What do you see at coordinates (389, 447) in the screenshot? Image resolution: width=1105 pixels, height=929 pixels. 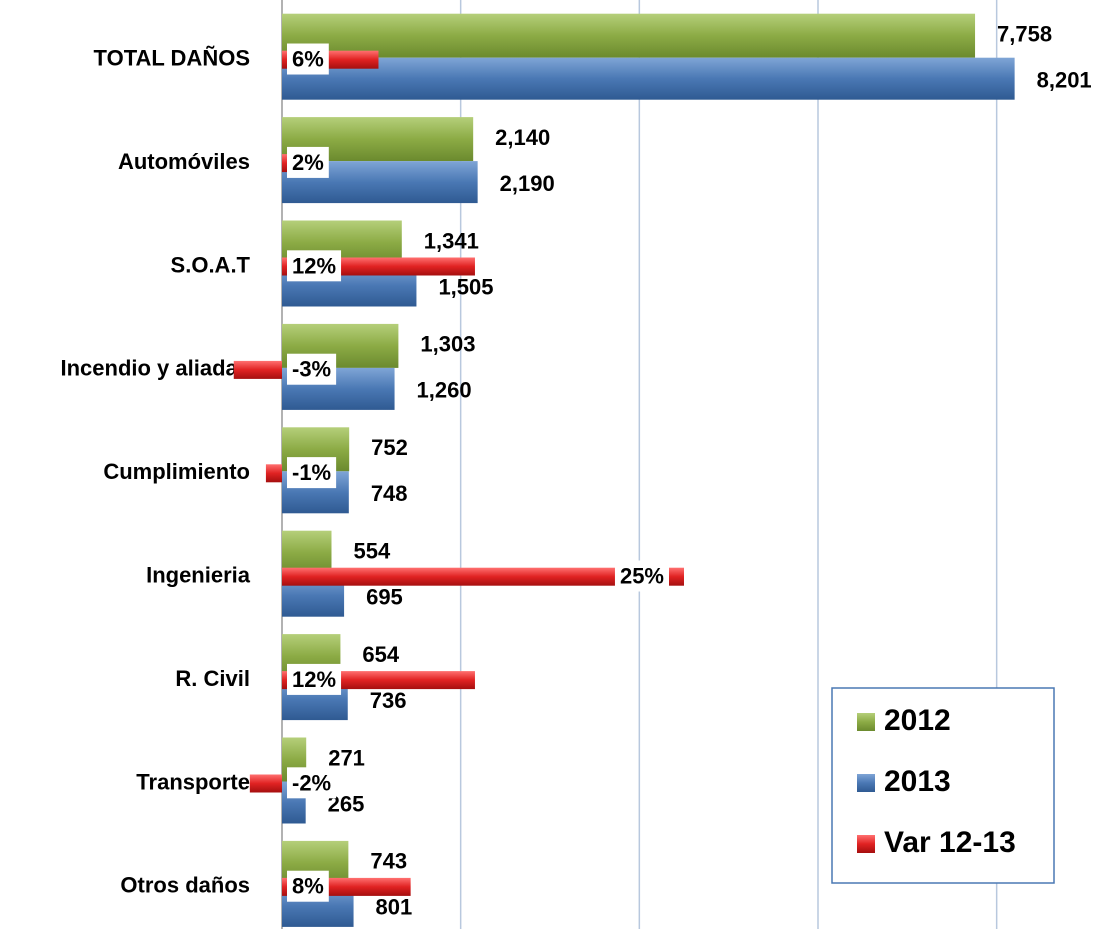 I see `value-label: 752` at bounding box center [389, 447].